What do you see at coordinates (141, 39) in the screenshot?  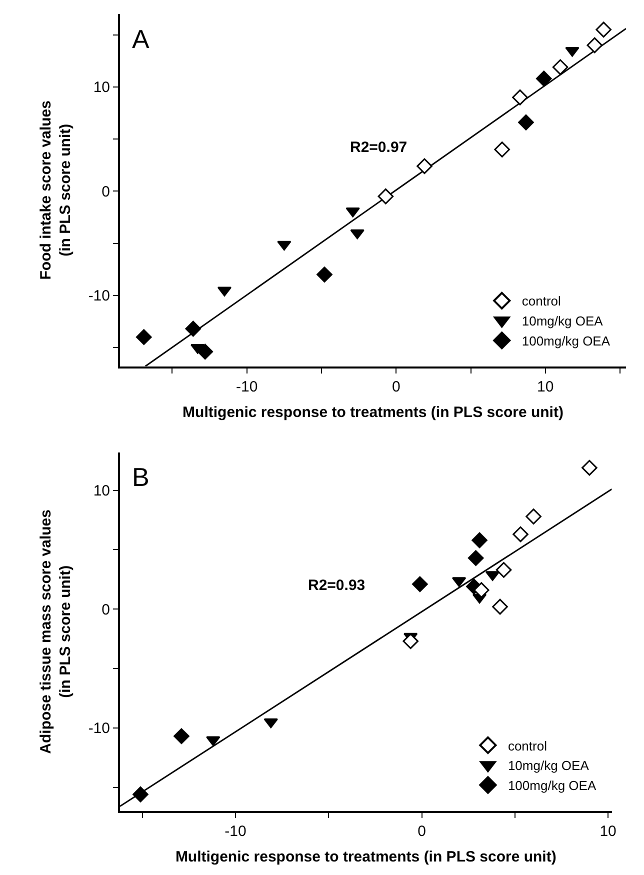 I see `chart-title: A` at bounding box center [141, 39].